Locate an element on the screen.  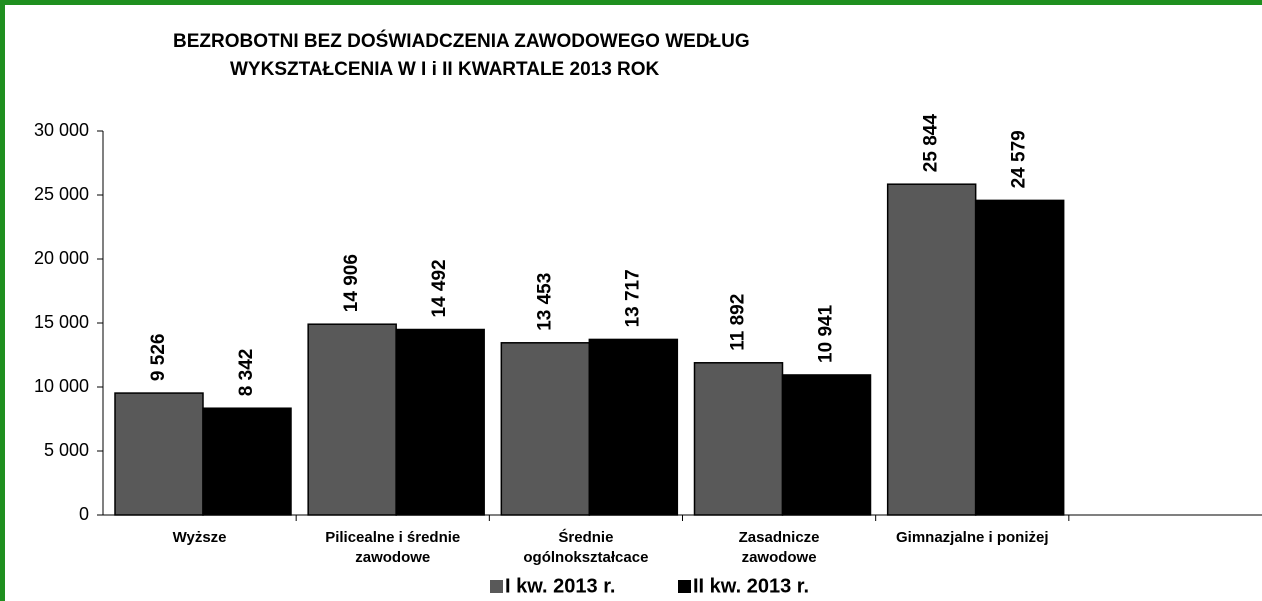
y-tick-label: 30 000 is located at coordinates (61, 130).